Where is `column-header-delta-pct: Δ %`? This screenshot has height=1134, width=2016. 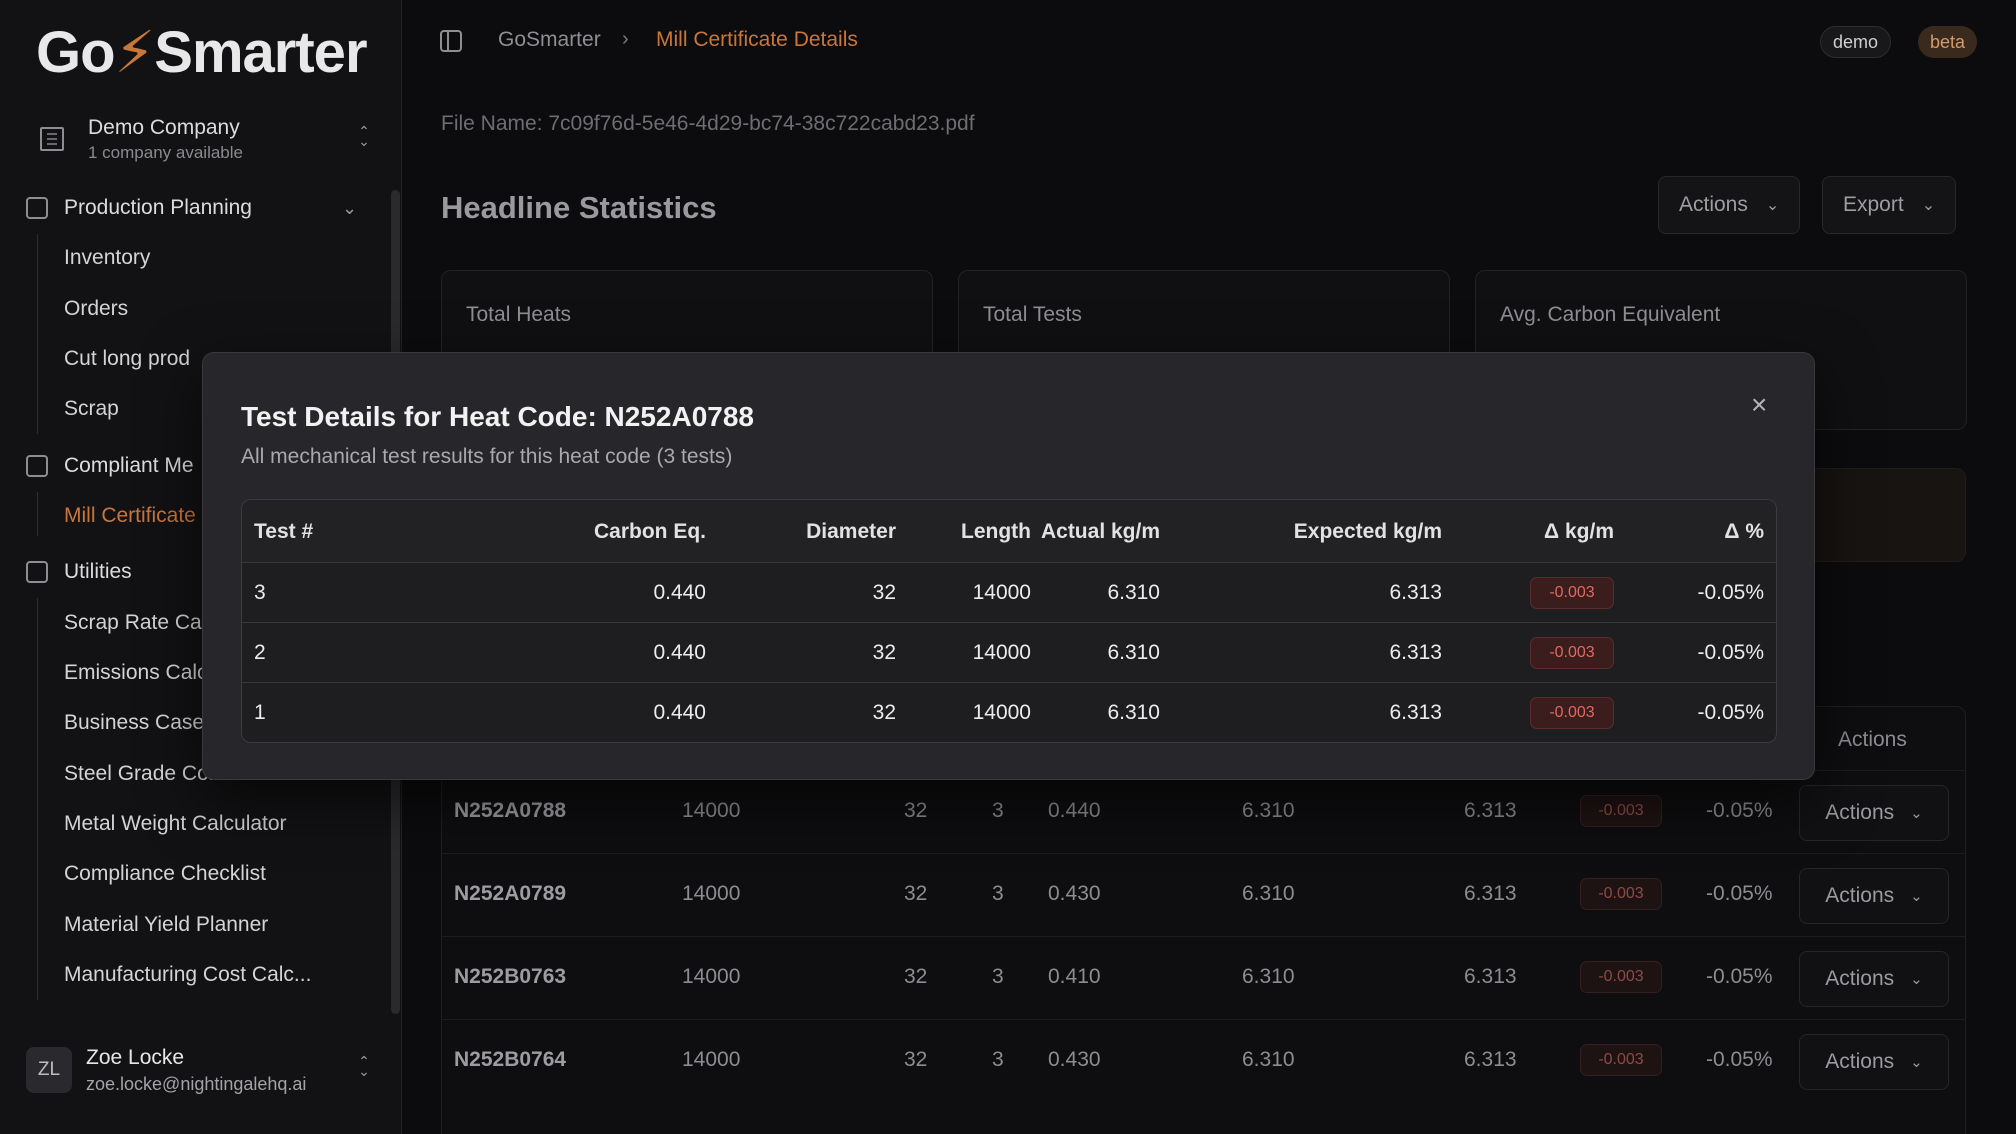
column-header-delta-pct: Δ % is located at coordinates (1744, 531).